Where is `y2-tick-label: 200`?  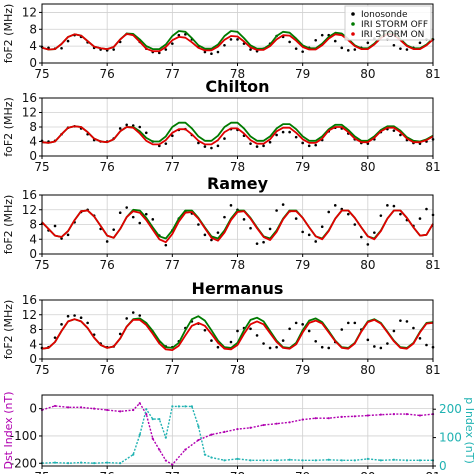
y2-tick-label: 200 is located at coordinates (450, 409).